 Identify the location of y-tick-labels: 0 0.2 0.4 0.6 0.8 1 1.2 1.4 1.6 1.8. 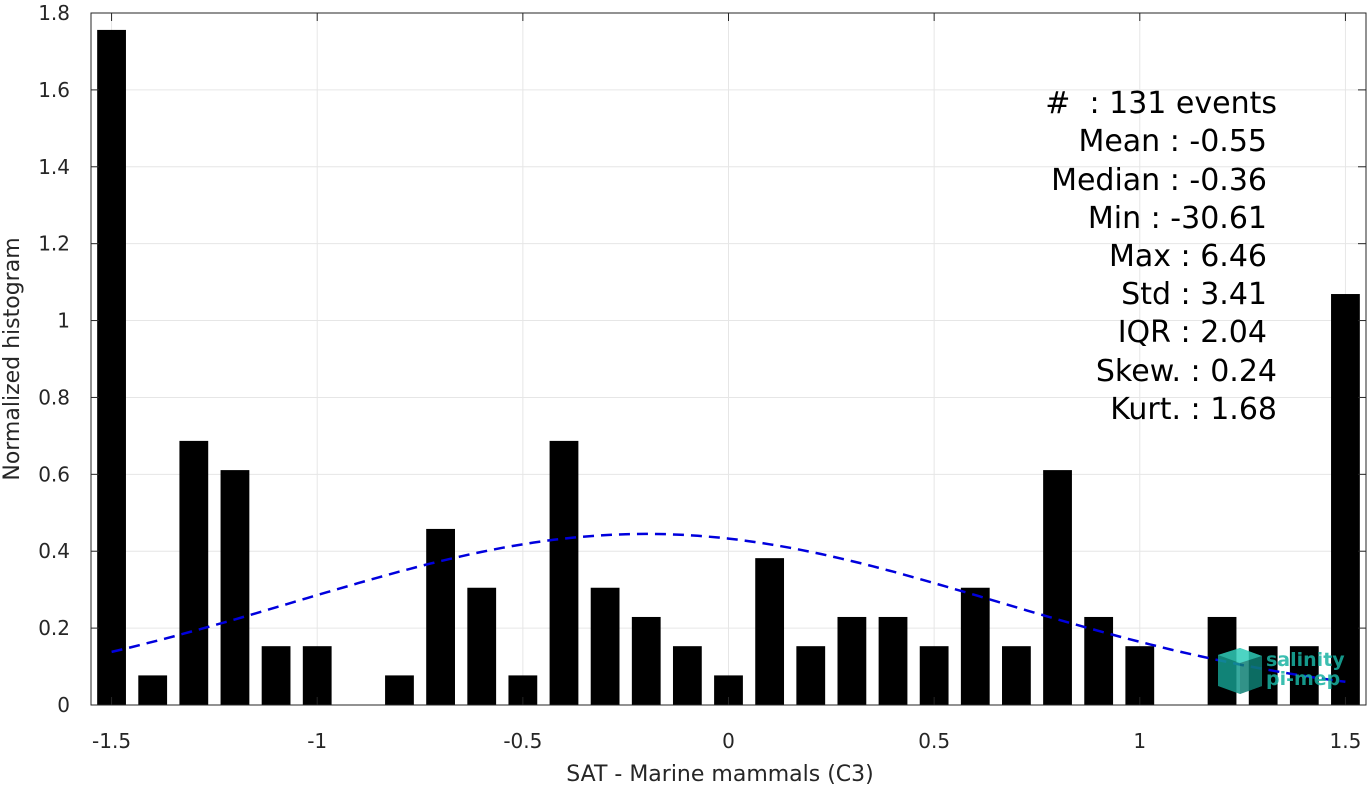
(54, 359).